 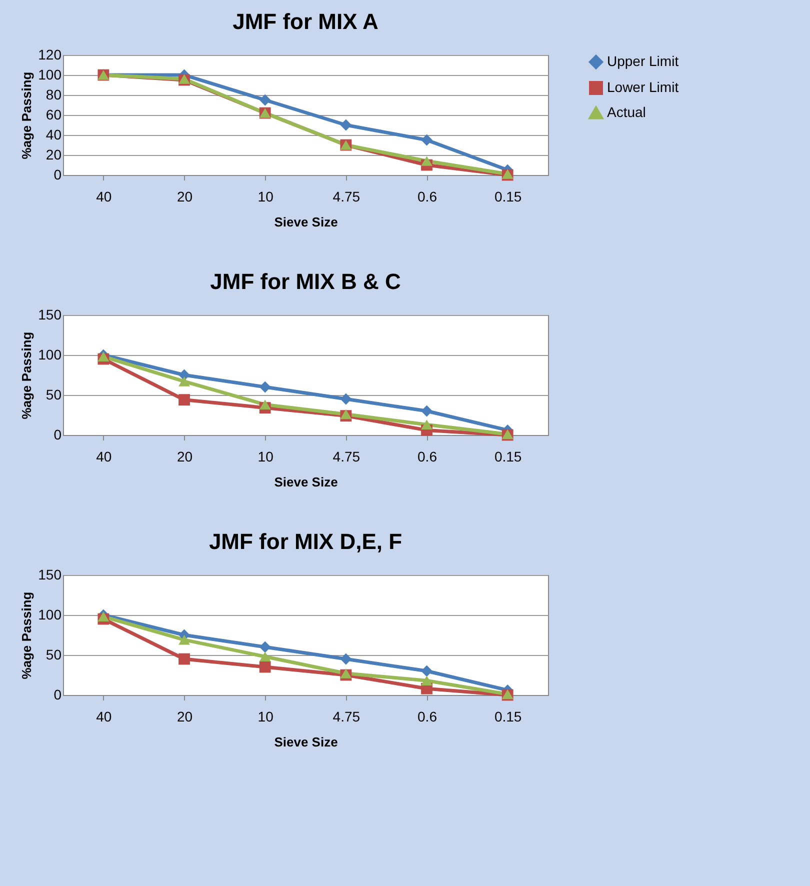 What do you see at coordinates (643, 61) in the screenshot?
I see `legend-label: Upper Limit` at bounding box center [643, 61].